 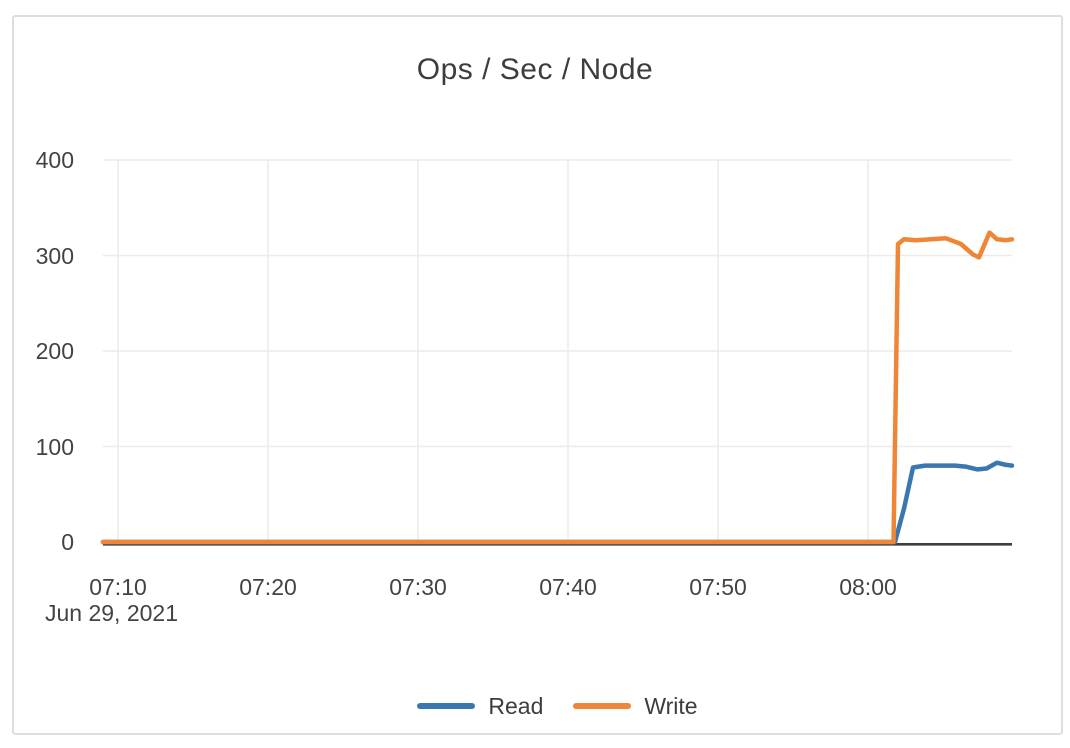 What do you see at coordinates (418, 587) in the screenshot?
I see `x-axis-tick-label: 07:30` at bounding box center [418, 587].